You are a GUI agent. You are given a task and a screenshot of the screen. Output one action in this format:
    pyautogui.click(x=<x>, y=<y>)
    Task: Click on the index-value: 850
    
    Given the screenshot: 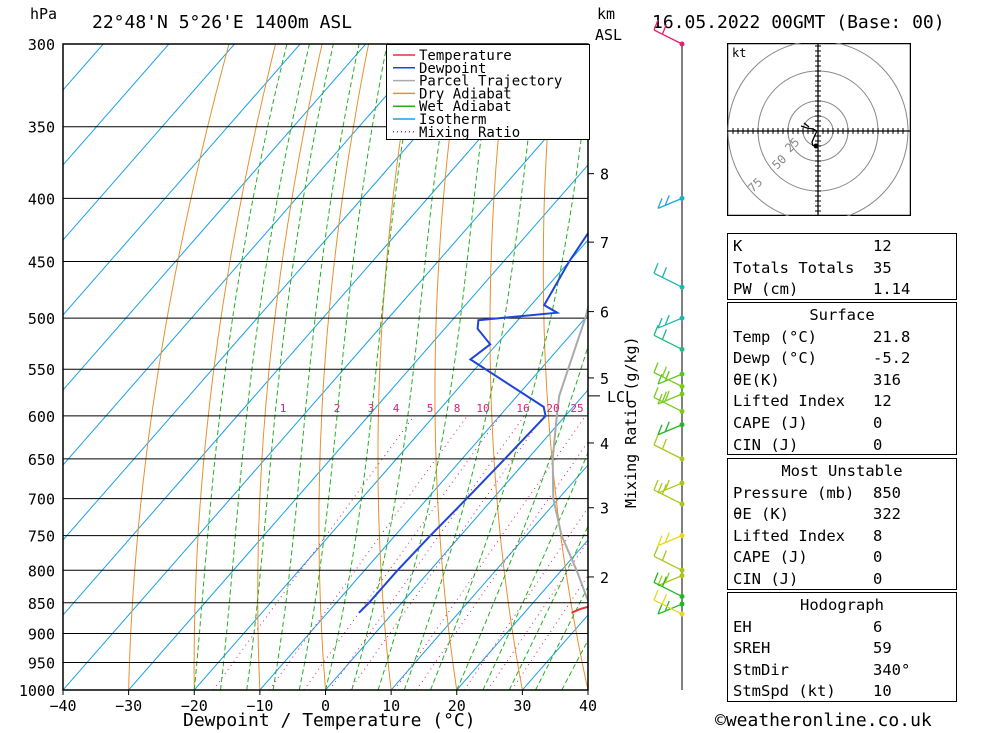 What is the action you would take?
    pyautogui.click(x=887, y=492)
    